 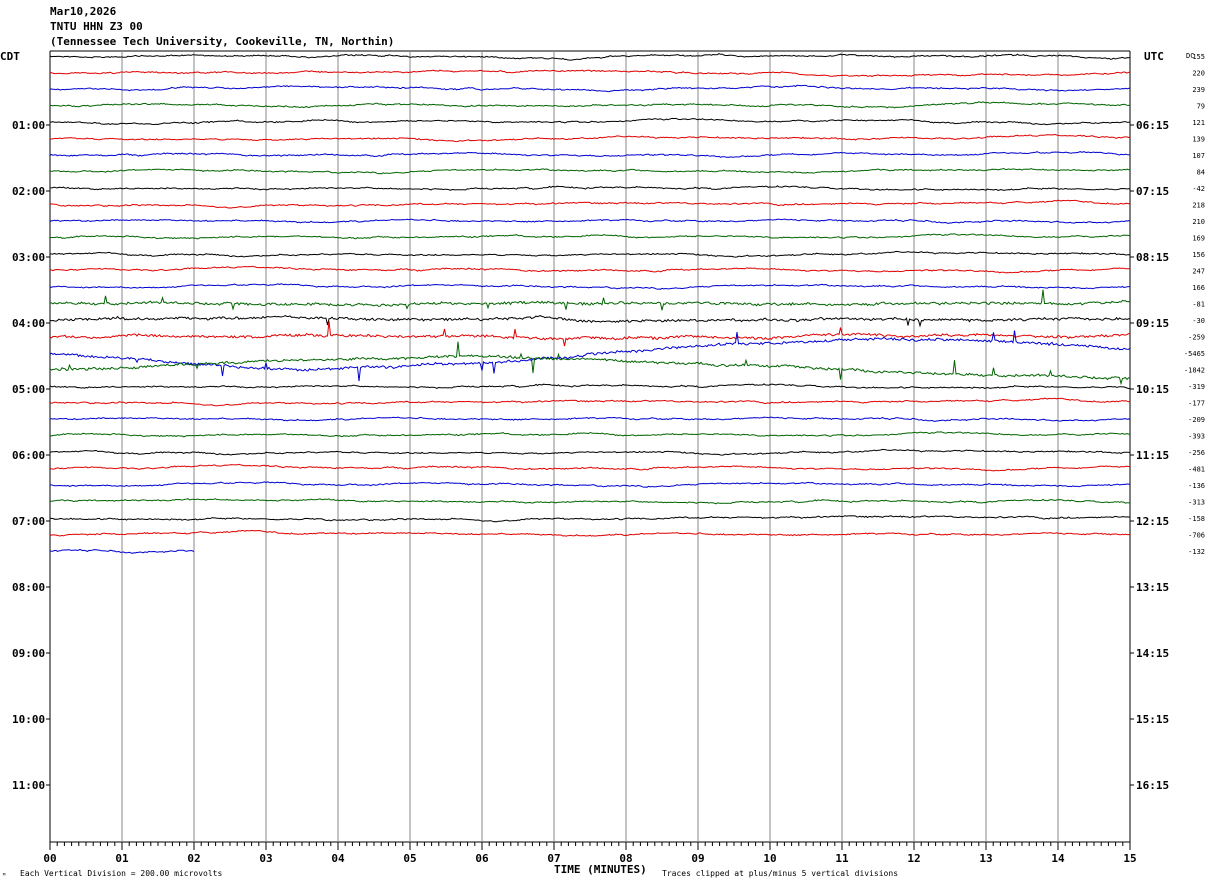 I want to click on dc-offset-label: 107, so click(x=1198, y=156).